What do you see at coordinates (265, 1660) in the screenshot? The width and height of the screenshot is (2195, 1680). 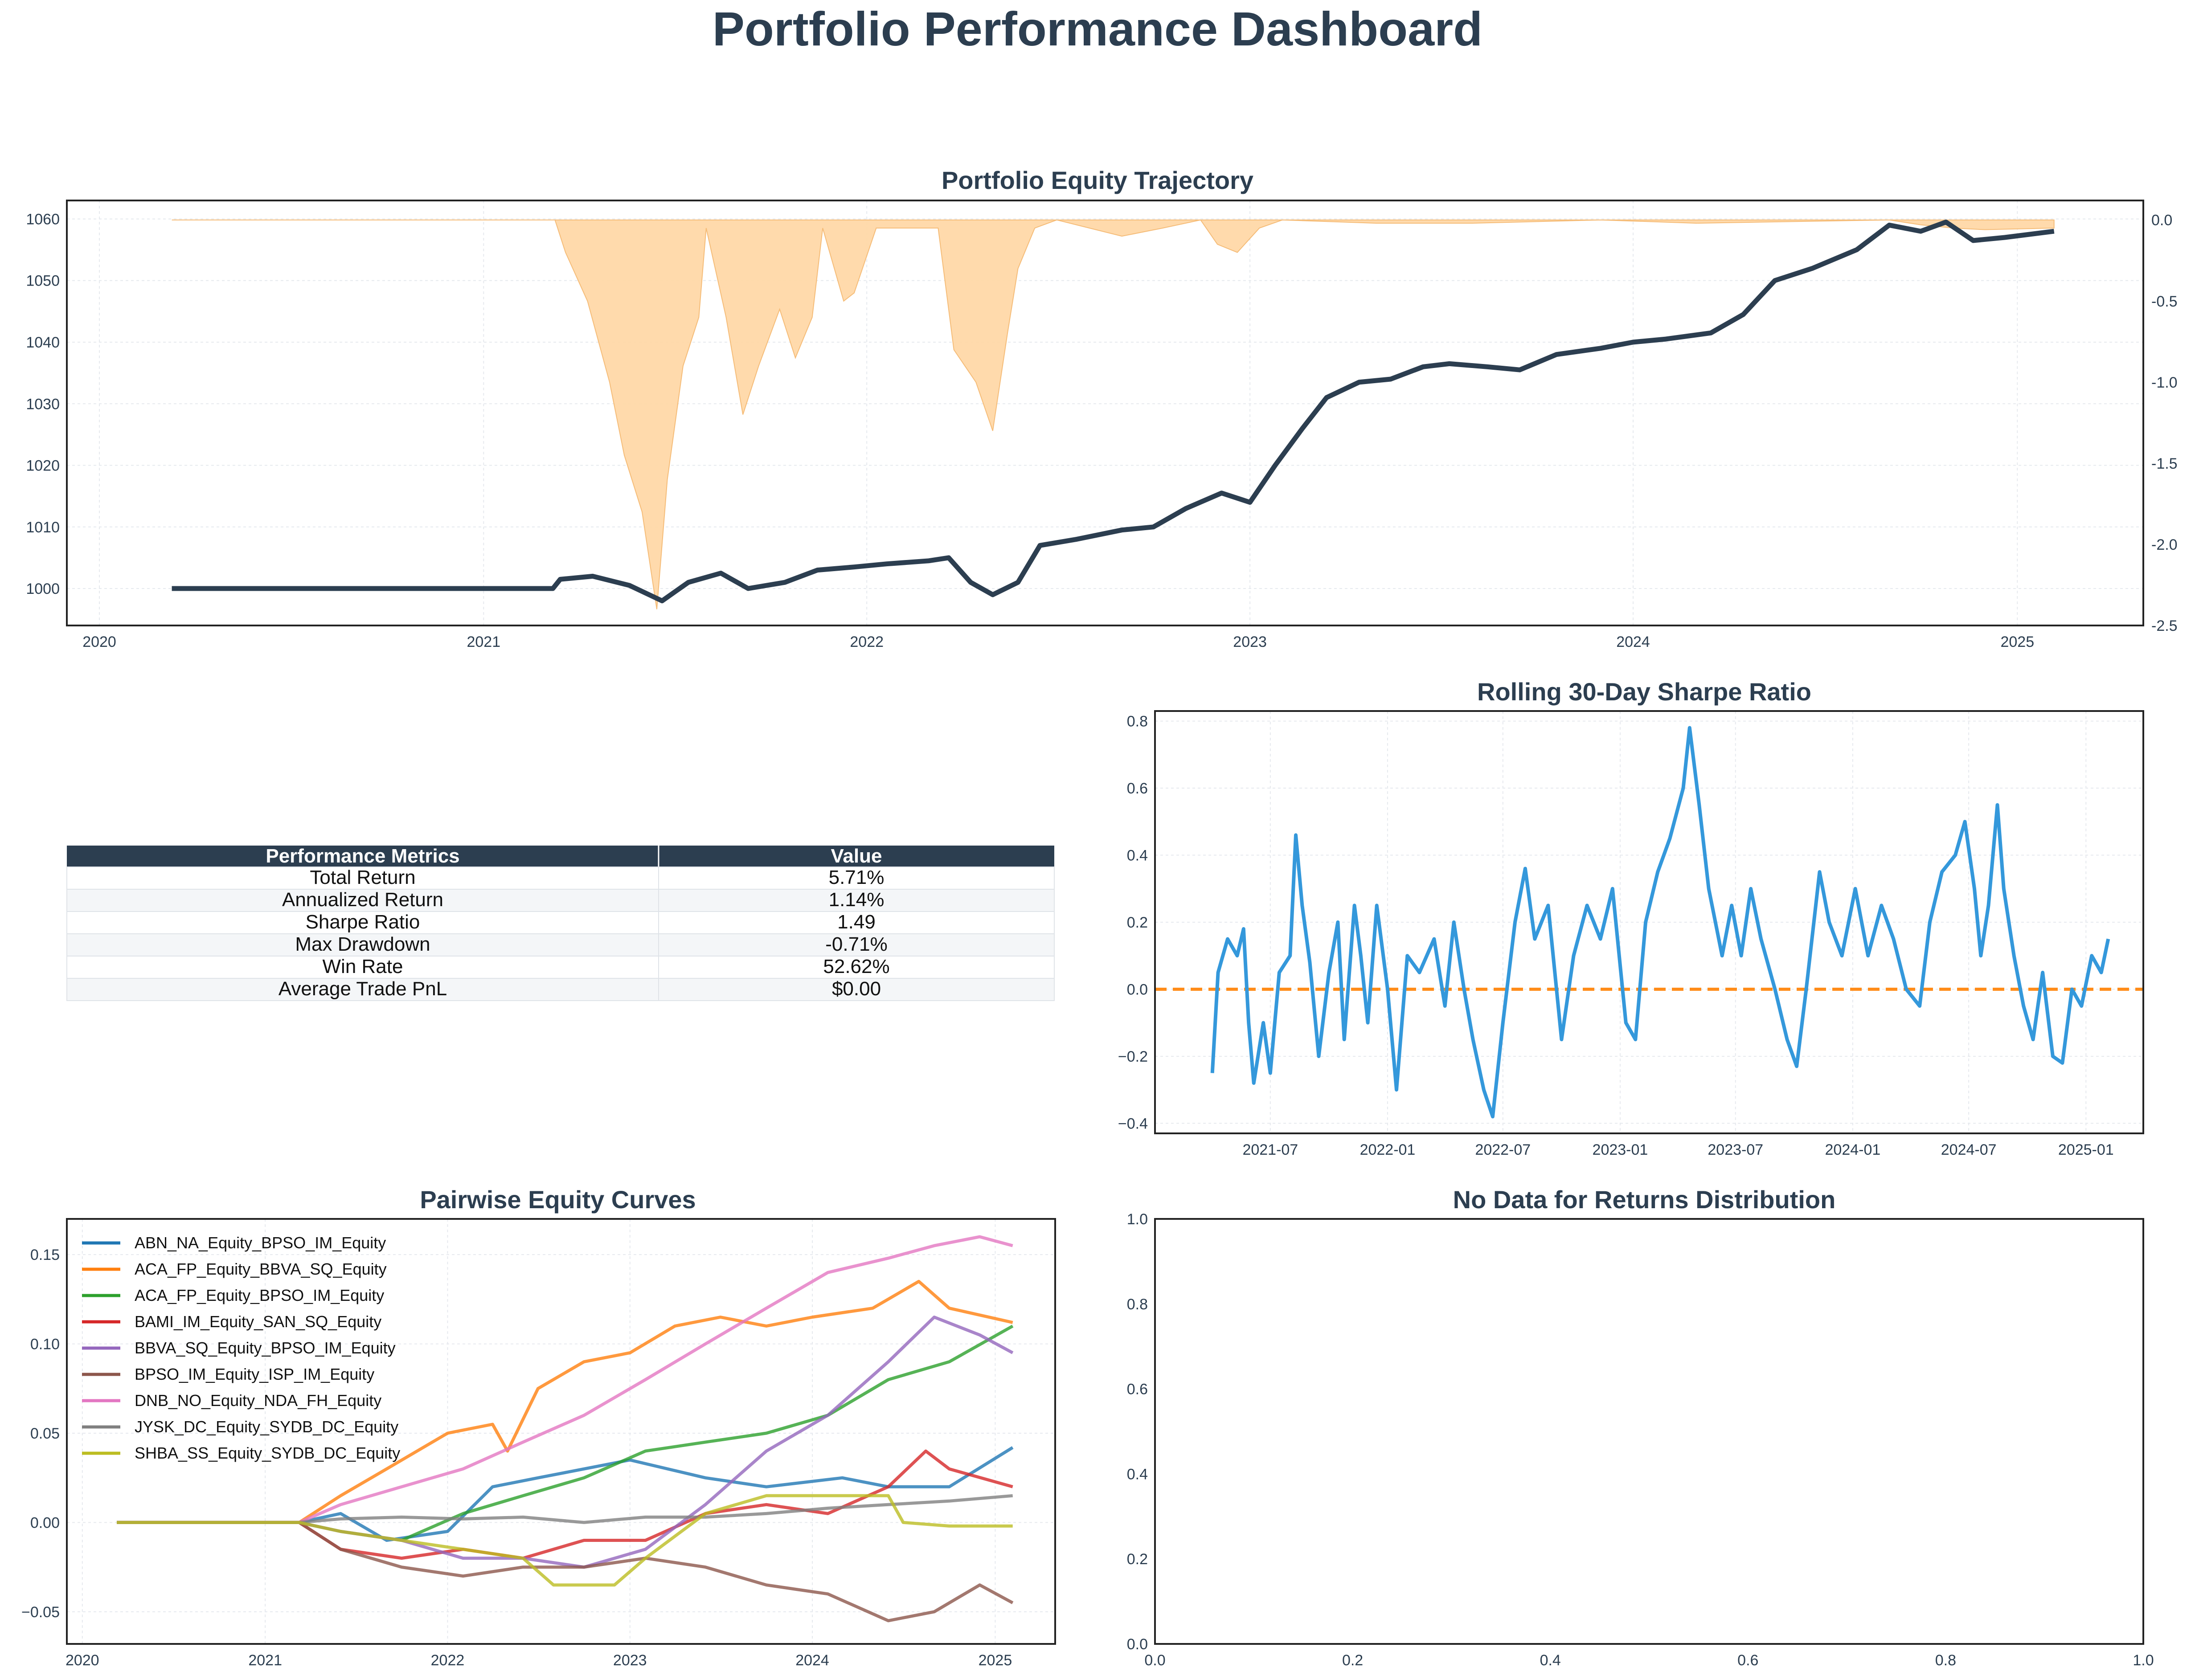 I see `pairwise-x-tick: 2021` at bounding box center [265, 1660].